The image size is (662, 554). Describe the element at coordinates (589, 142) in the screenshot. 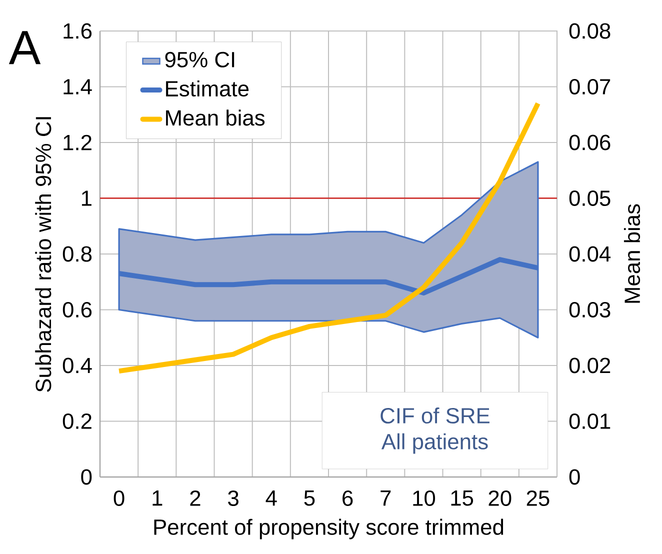

I see `y2-tick-label: 0.06` at that location.